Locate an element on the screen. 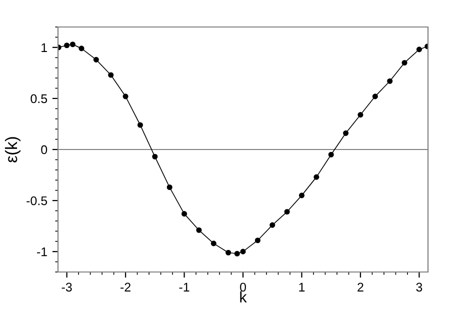 This screenshot has width=463, height=328. x-tick-label: 1 is located at coordinates (302, 287).